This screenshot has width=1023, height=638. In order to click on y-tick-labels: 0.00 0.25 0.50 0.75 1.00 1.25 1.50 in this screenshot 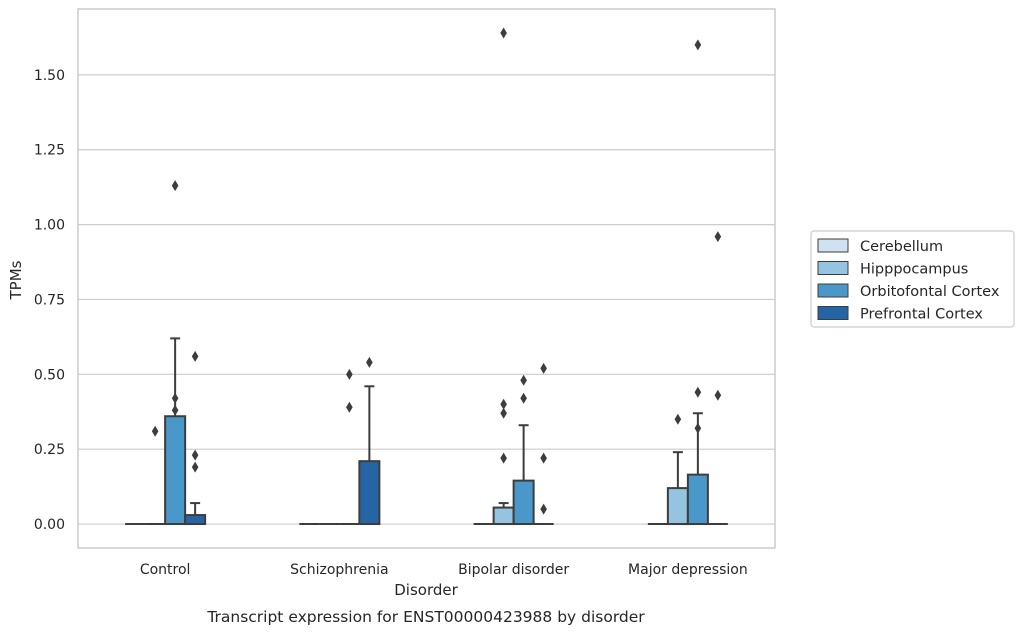, I will do `click(49, 300)`.